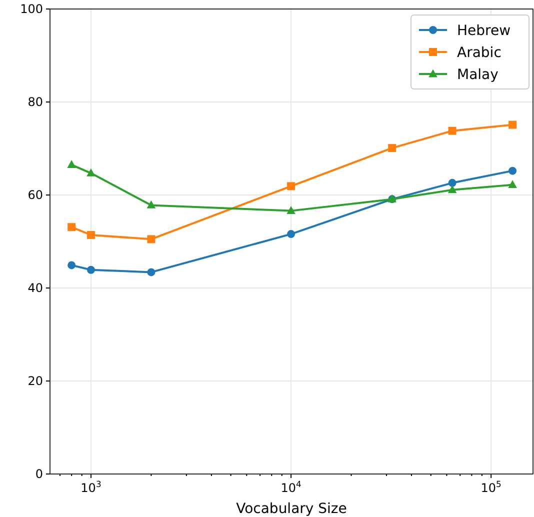 This screenshot has width=534, height=517. I want to click on y-tick-label: 20, so click(35, 381).